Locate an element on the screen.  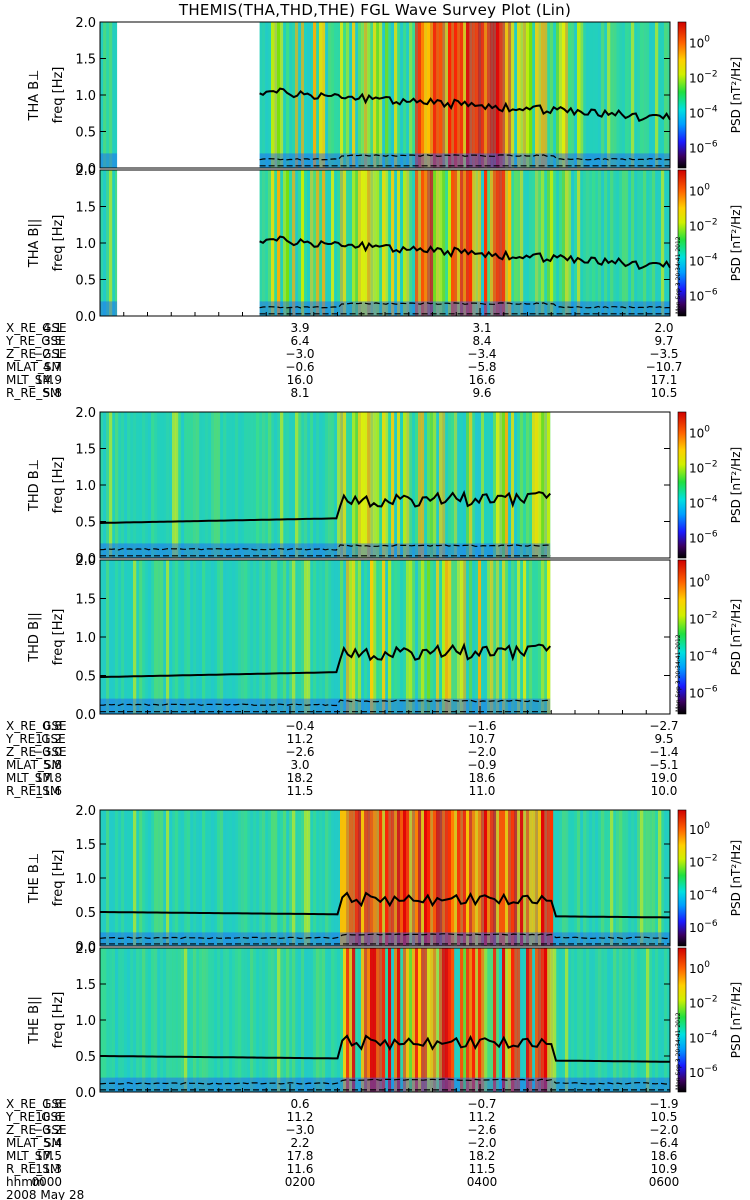
orbit-row-label: Z_RE_GSE is located at coordinates (36, 354).